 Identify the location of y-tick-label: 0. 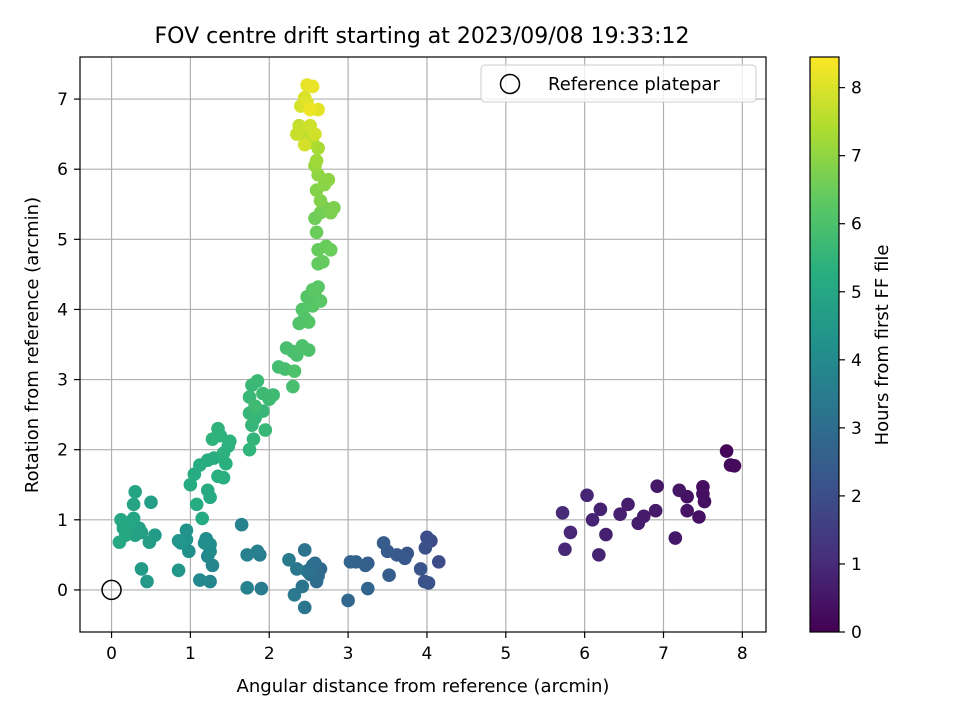
(62, 591).